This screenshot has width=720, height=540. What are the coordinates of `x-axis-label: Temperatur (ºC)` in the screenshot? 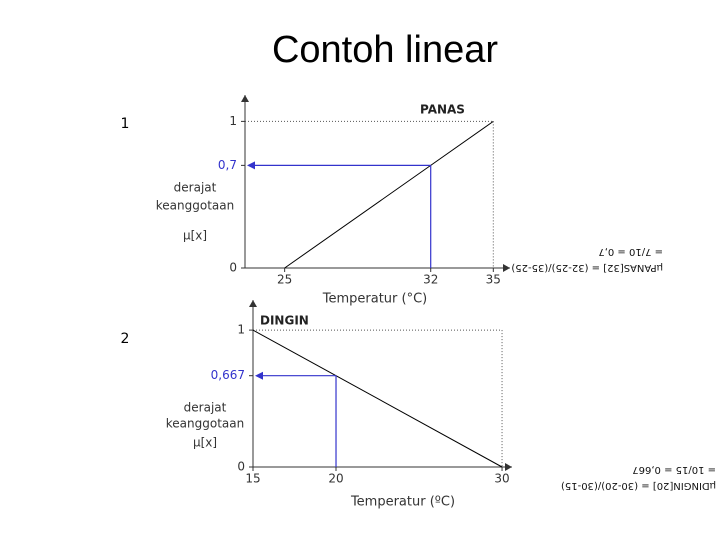 It's located at (402, 502).